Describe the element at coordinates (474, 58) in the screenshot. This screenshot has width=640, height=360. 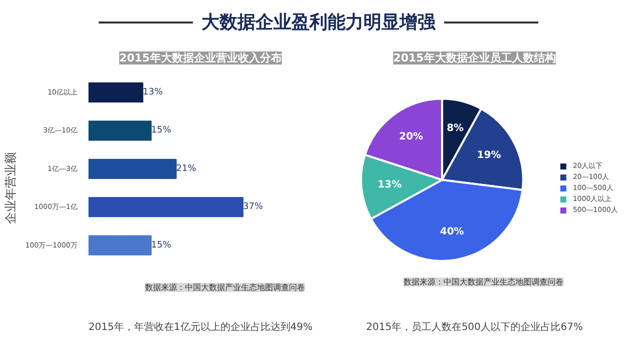
I see `chart-title: 2015年大数据企业员工人数结构` at that location.